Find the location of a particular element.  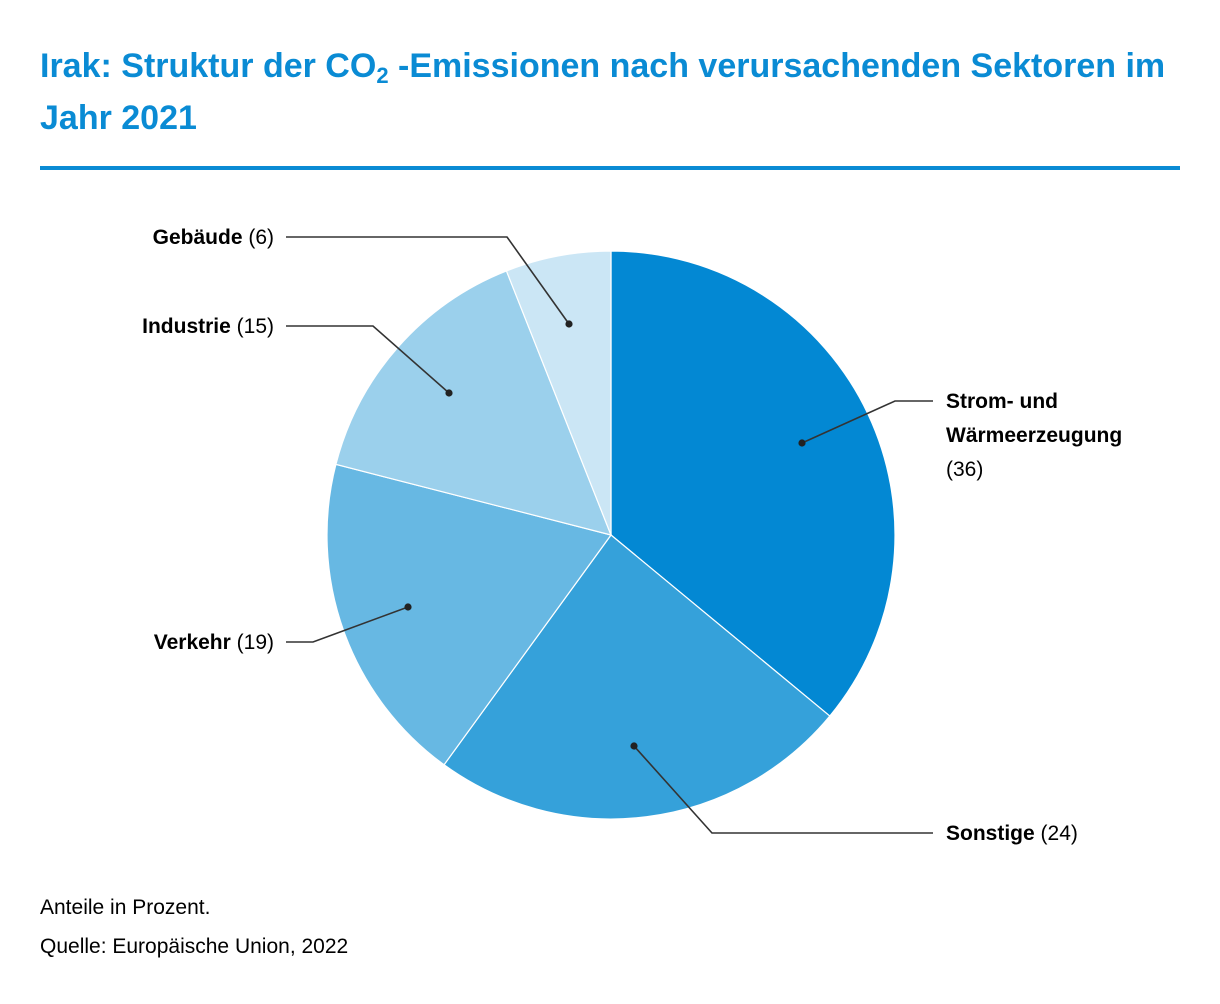

source-note: Quelle: Europäische Union, 2022 is located at coordinates (194, 946).